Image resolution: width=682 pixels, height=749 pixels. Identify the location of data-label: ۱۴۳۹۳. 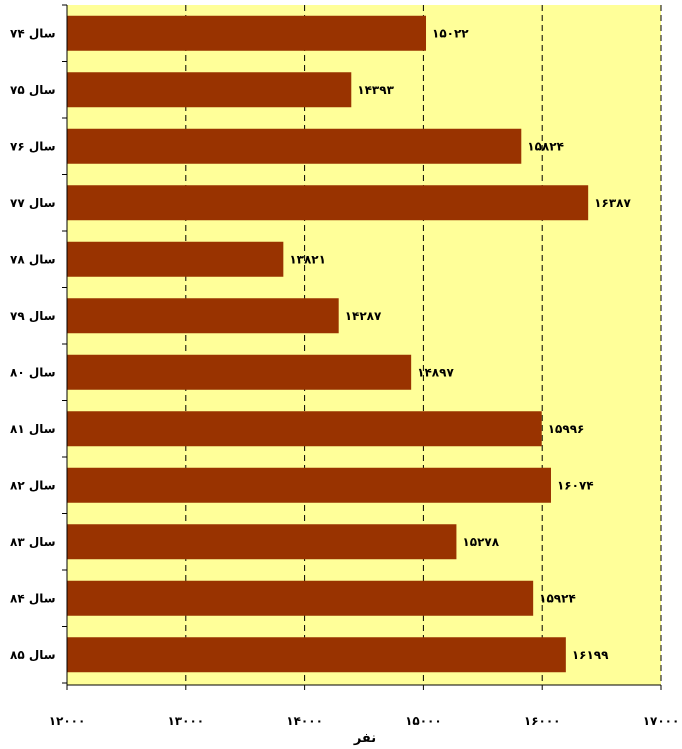
(375, 90).